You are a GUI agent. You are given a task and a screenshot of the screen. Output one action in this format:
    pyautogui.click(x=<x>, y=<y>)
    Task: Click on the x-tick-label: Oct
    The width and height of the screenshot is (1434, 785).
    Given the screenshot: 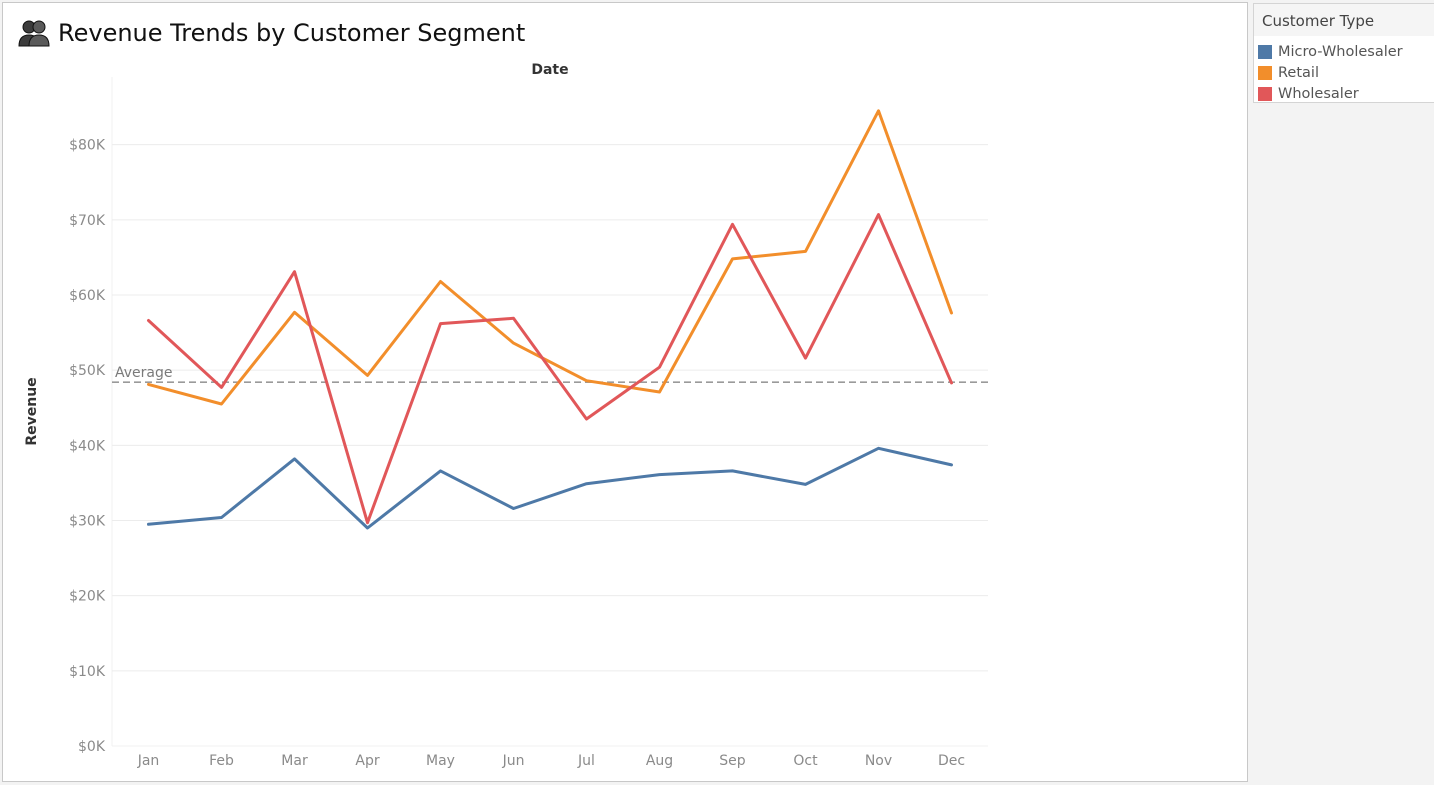 What is the action you would take?
    pyautogui.click(x=805, y=761)
    